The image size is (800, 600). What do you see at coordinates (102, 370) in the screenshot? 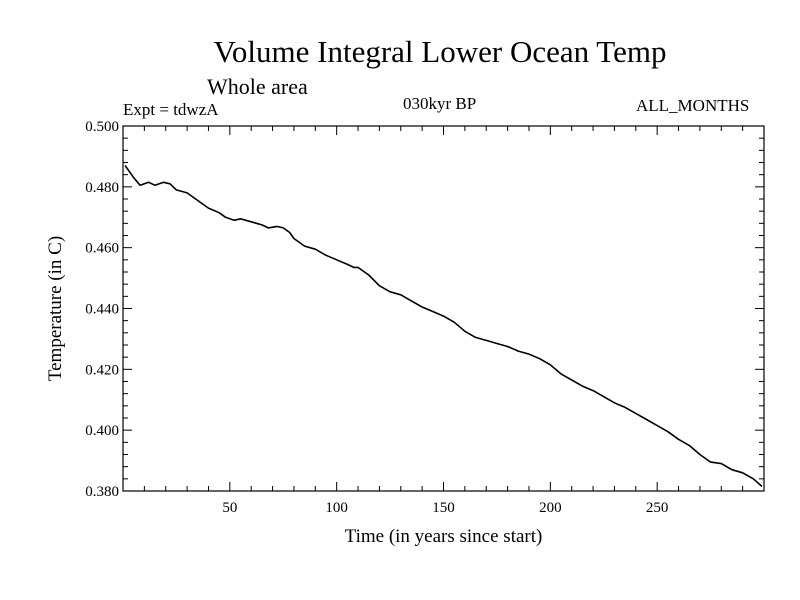
I see `y-tick-label: 0.420` at bounding box center [102, 370].